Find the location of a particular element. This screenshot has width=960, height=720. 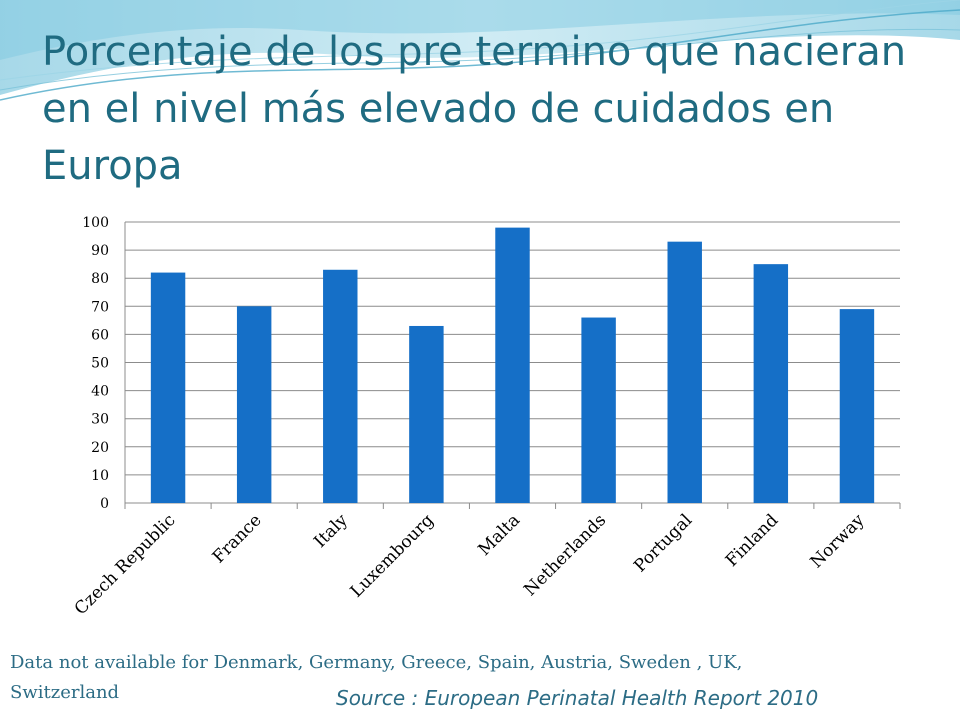

y-tick-label: 30 is located at coordinates (100, 420).